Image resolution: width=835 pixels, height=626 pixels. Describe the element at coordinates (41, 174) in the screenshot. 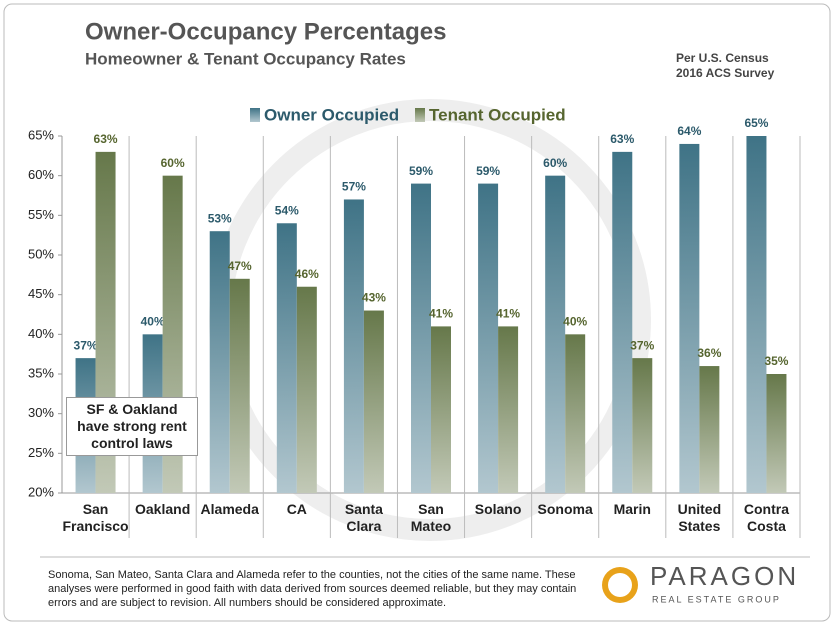

I see `y-tick-label: 60%` at that location.